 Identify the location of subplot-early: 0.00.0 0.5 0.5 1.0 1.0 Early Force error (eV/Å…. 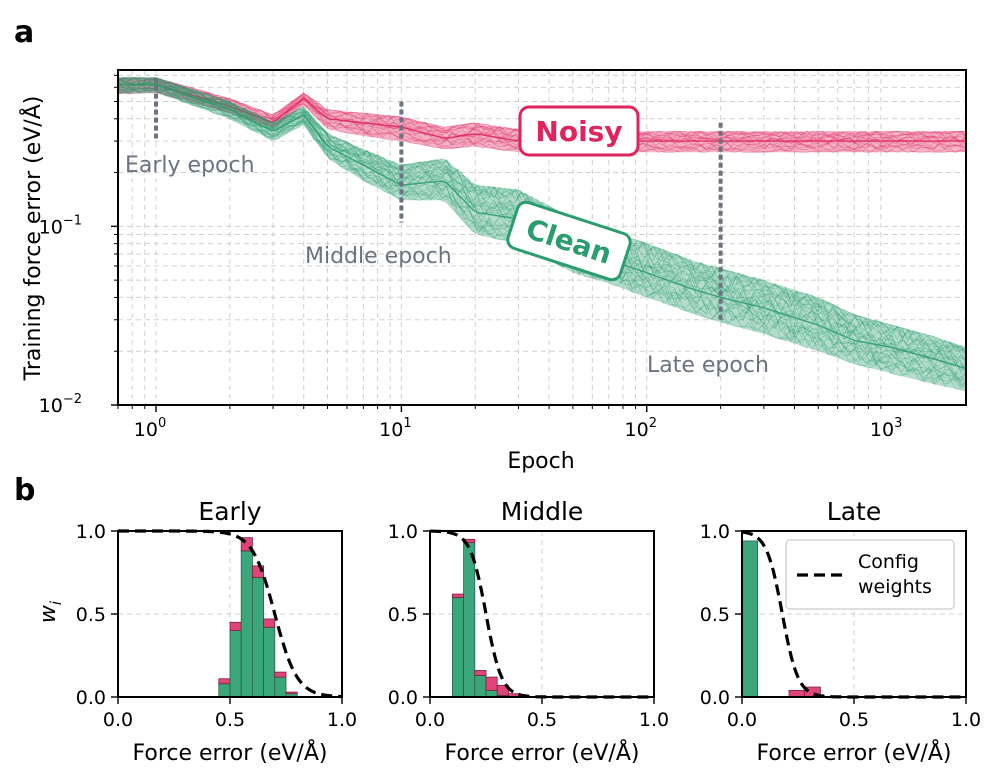
(216, 631).